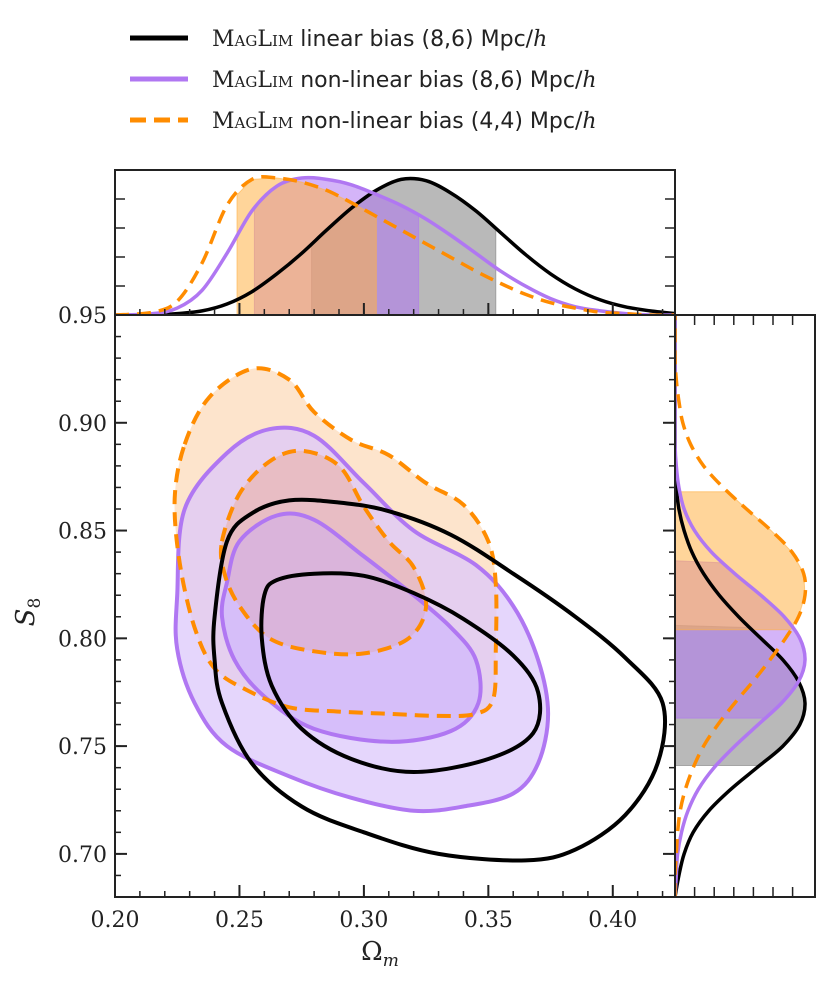 The image size is (829, 985). Describe the element at coordinates (363, 920) in the screenshot. I see `x-tick-label: 0.30` at that location.